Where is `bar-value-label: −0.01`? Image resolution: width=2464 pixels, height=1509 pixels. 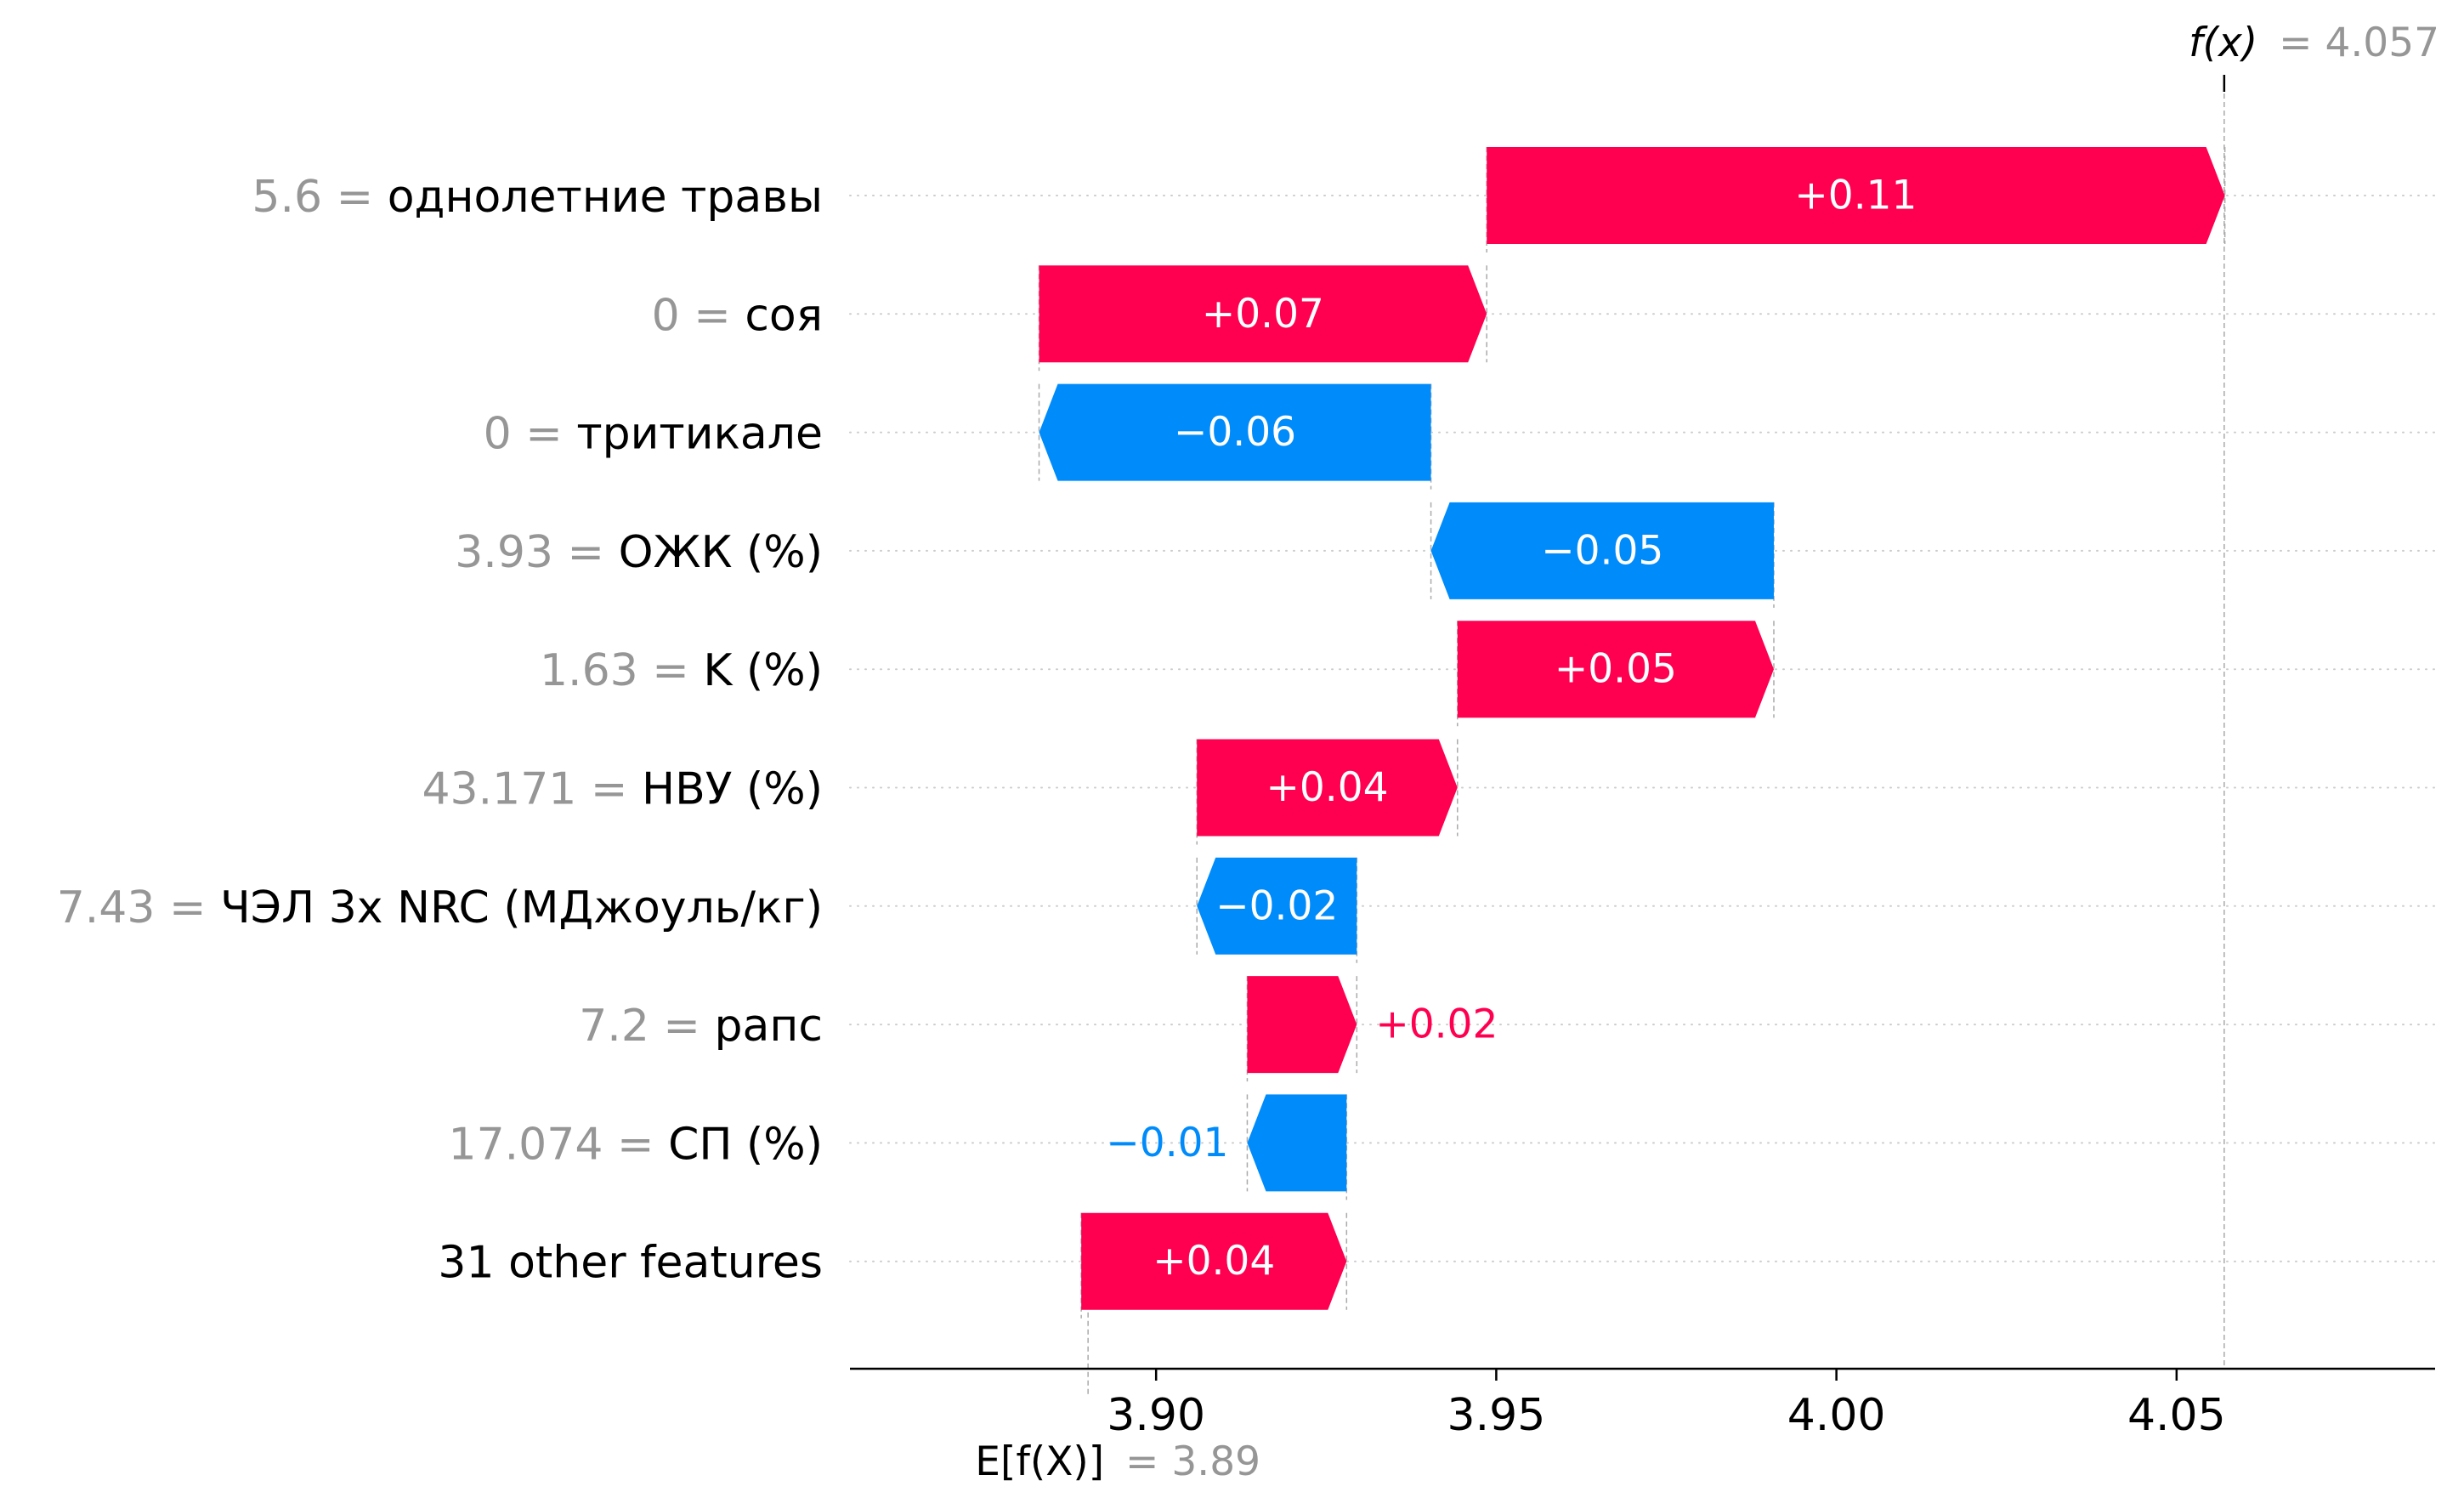 bar-value-label: −0.01 is located at coordinates (1167, 1143).